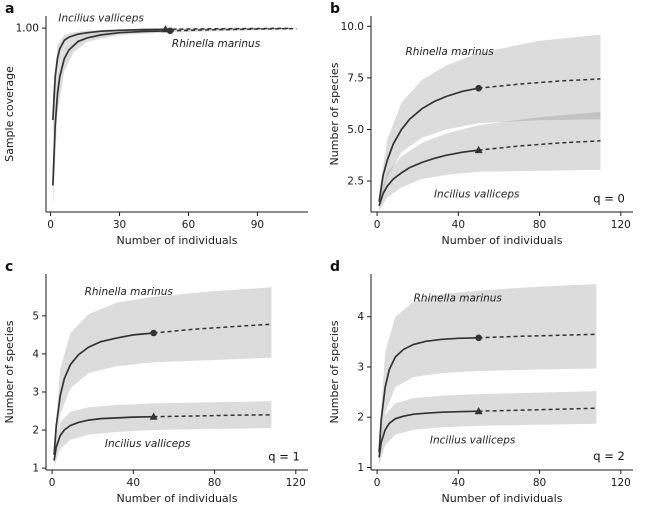  Describe the element at coordinates (9, 267) in the screenshot. I see `panel-c-letter: c` at that location.